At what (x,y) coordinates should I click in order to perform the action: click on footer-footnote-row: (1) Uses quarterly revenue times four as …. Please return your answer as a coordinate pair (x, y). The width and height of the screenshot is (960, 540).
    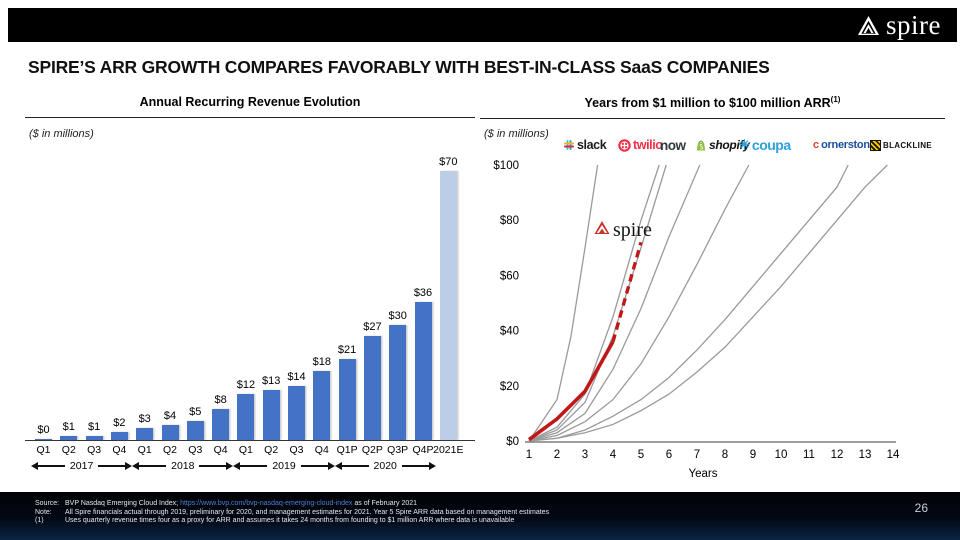
    Looking at the image, I should click on (274, 521).